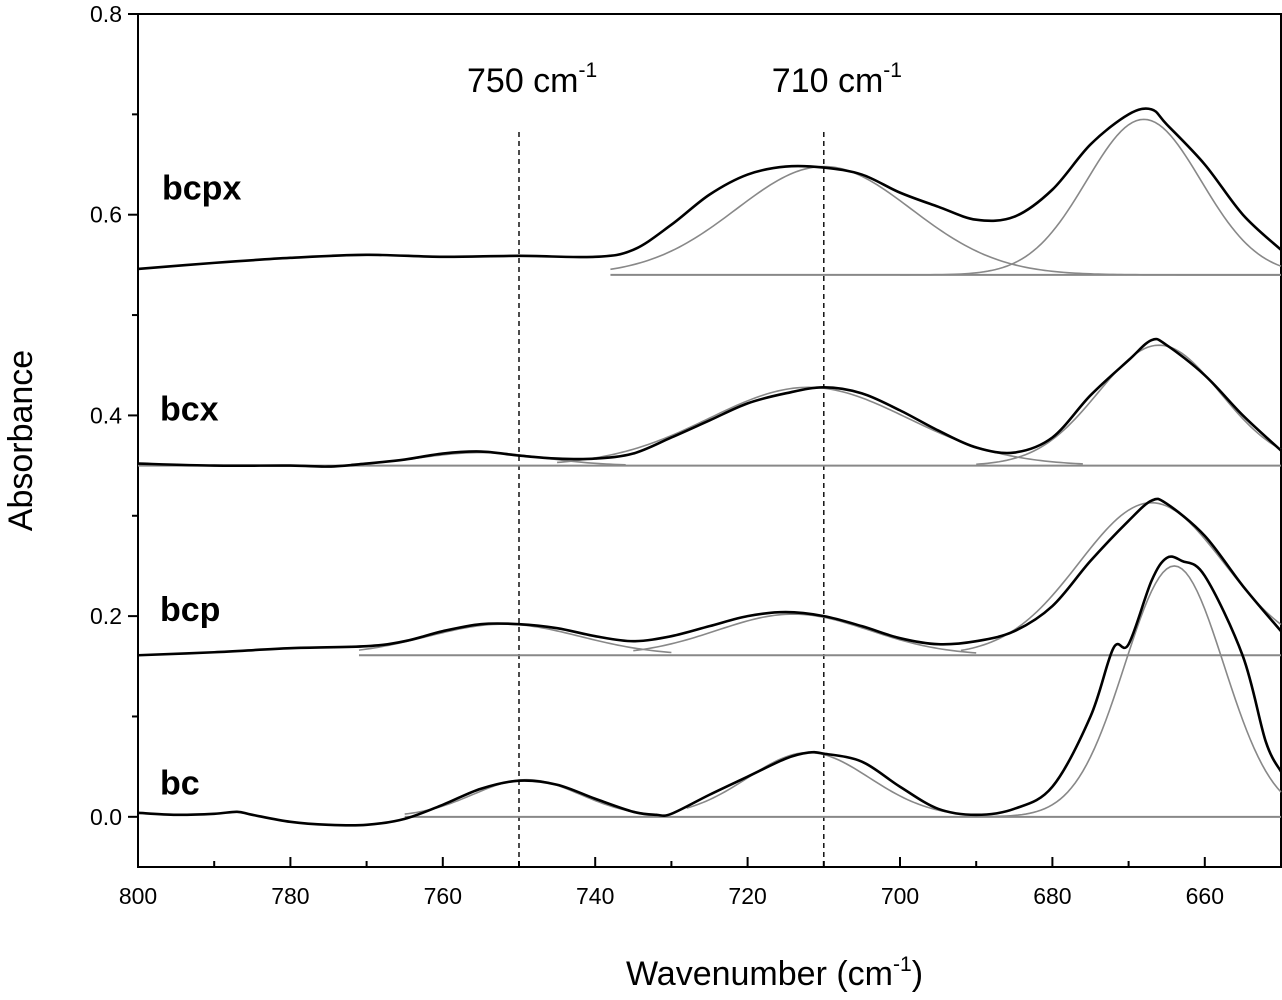 This screenshot has height=1000, width=1282. I want to click on spectrum-bcpx, so click(709, 189).